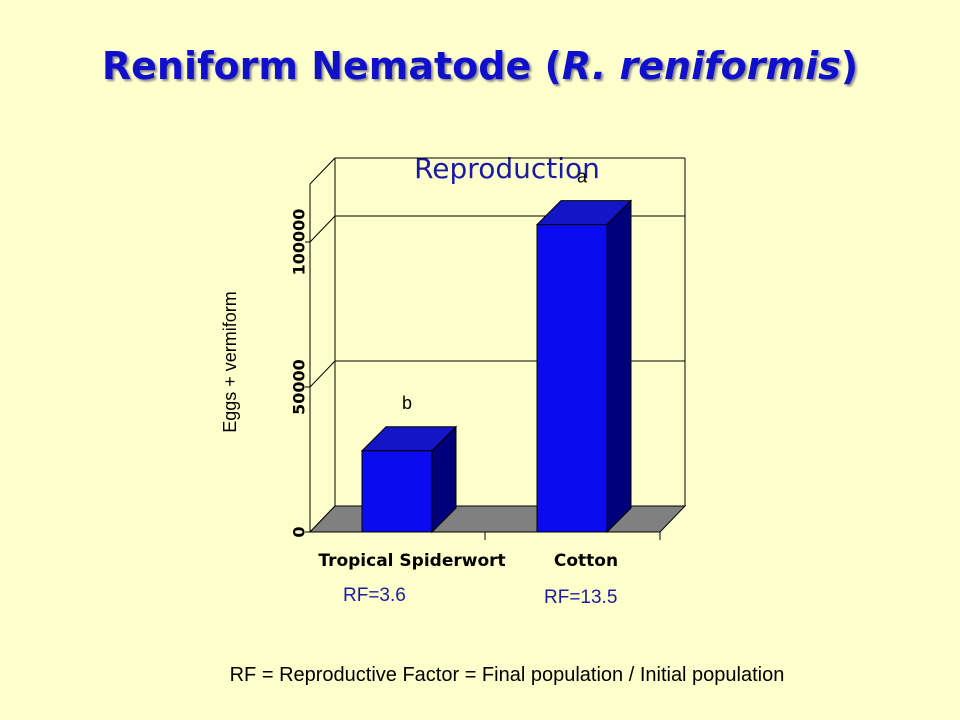  I want to click on rf-label-cotton: RF=13.5, so click(581, 597).